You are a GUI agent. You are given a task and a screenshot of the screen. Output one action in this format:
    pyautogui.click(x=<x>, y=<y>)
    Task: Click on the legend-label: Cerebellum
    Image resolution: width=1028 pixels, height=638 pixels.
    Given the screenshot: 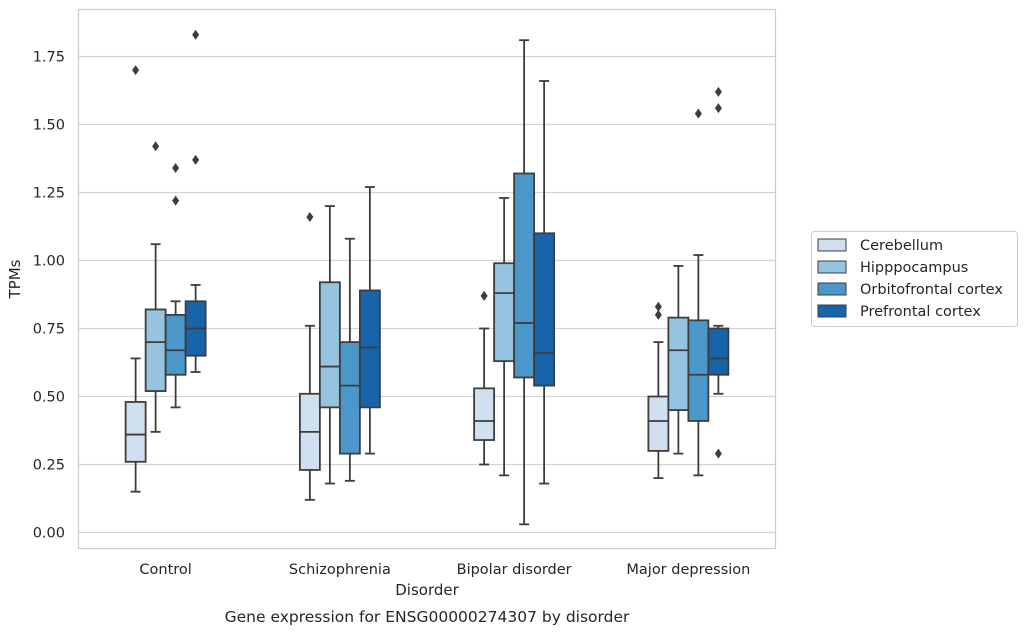 What is the action you would take?
    pyautogui.click(x=901, y=246)
    